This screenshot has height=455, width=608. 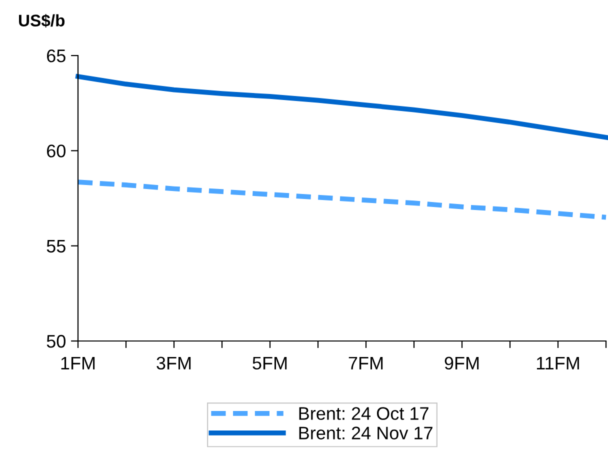 What do you see at coordinates (56, 55) in the screenshot?
I see `y-tick-label: 65` at bounding box center [56, 55].